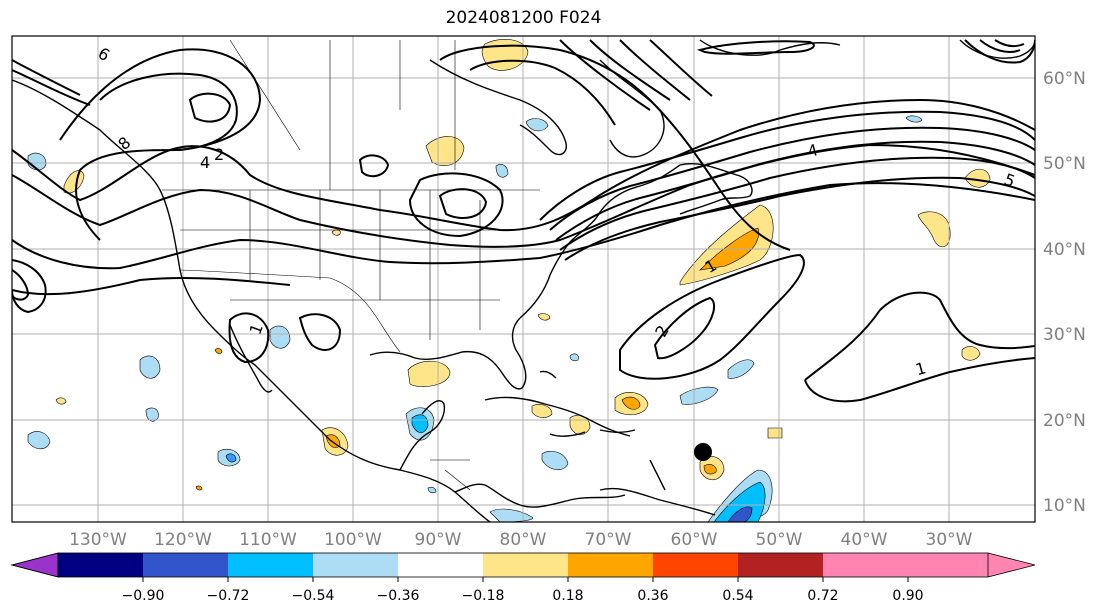 The width and height of the screenshot is (1105, 615). Describe the element at coordinates (1064, 164) in the screenshot. I see `lat-label: 50°N` at that location.